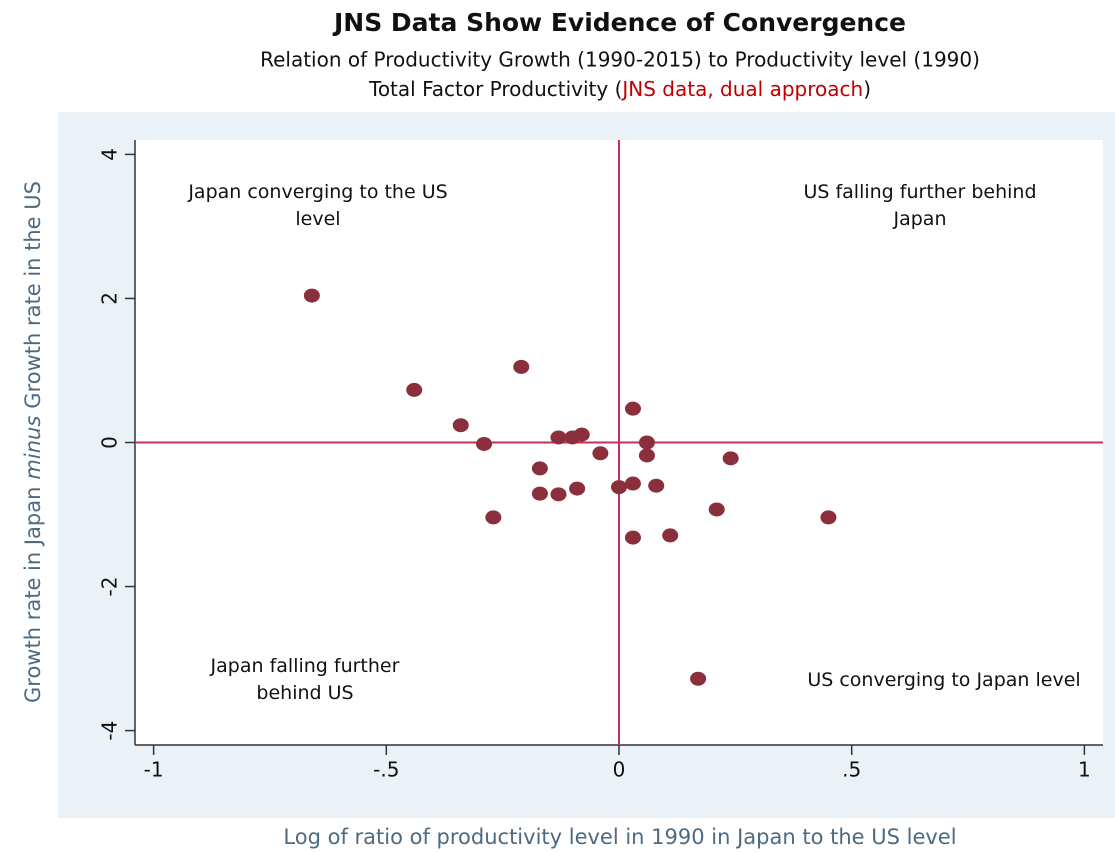  What do you see at coordinates (741, 89) in the screenshot?
I see `subtitle-highlight: JNS data, dual approach` at bounding box center [741, 89].